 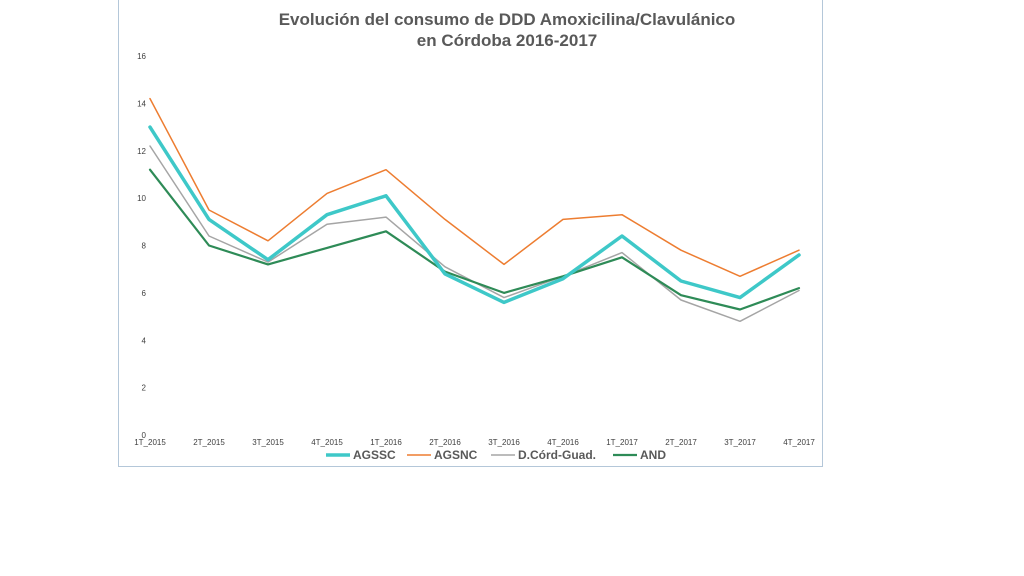 What do you see at coordinates (496, 455) in the screenshot?
I see `legend: AGSSC AGSNC D.Córd-Guad. AND` at bounding box center [496, 455].